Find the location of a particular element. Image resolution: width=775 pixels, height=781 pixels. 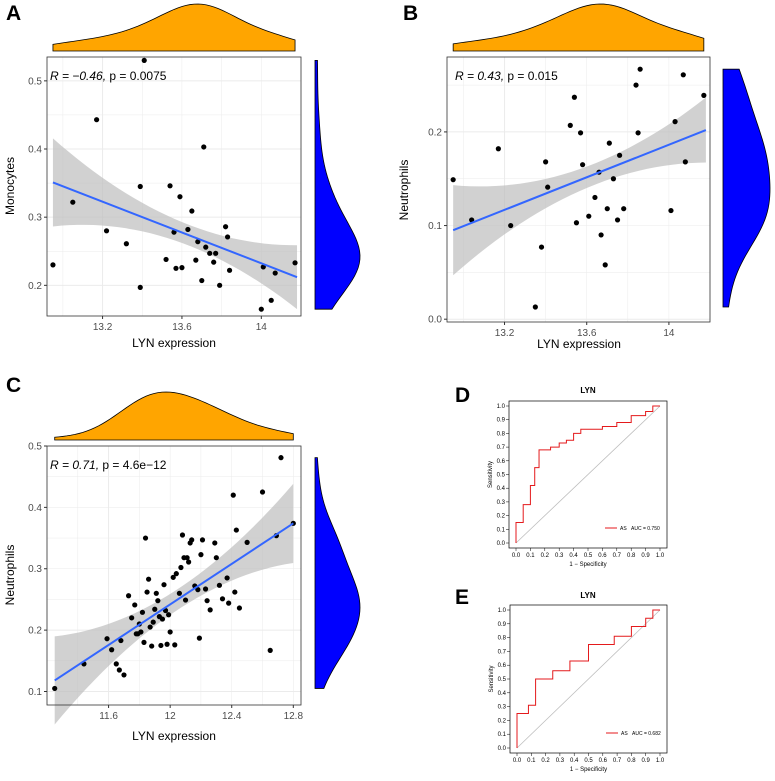

y-tick-label: 0.6 is located at coordinates (501, 462).